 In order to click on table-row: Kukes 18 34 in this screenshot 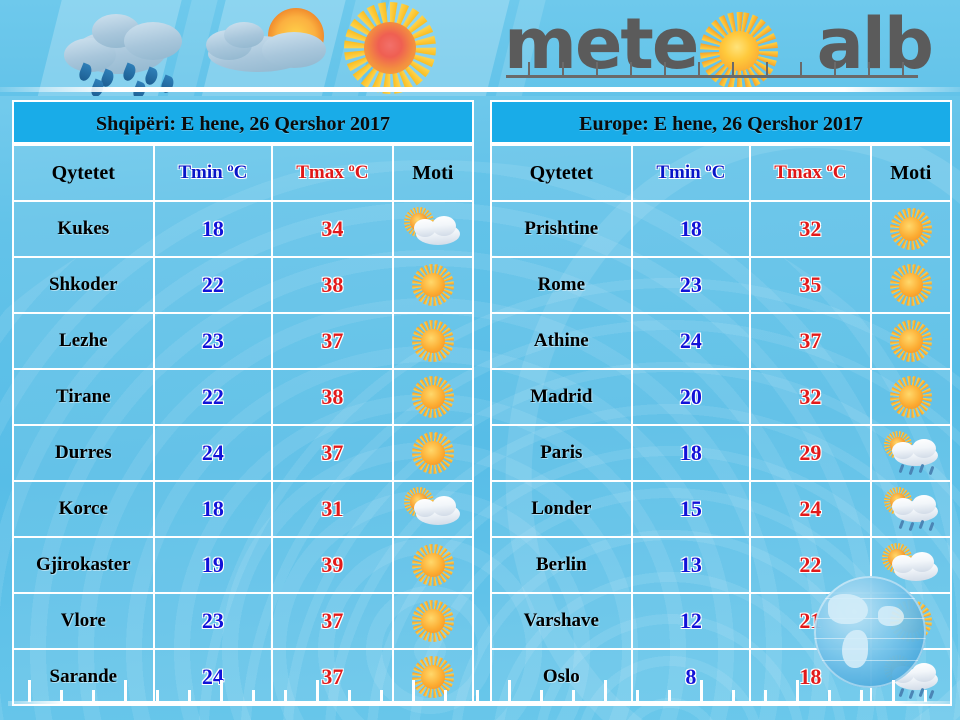, I will do `click(243, 229)`.